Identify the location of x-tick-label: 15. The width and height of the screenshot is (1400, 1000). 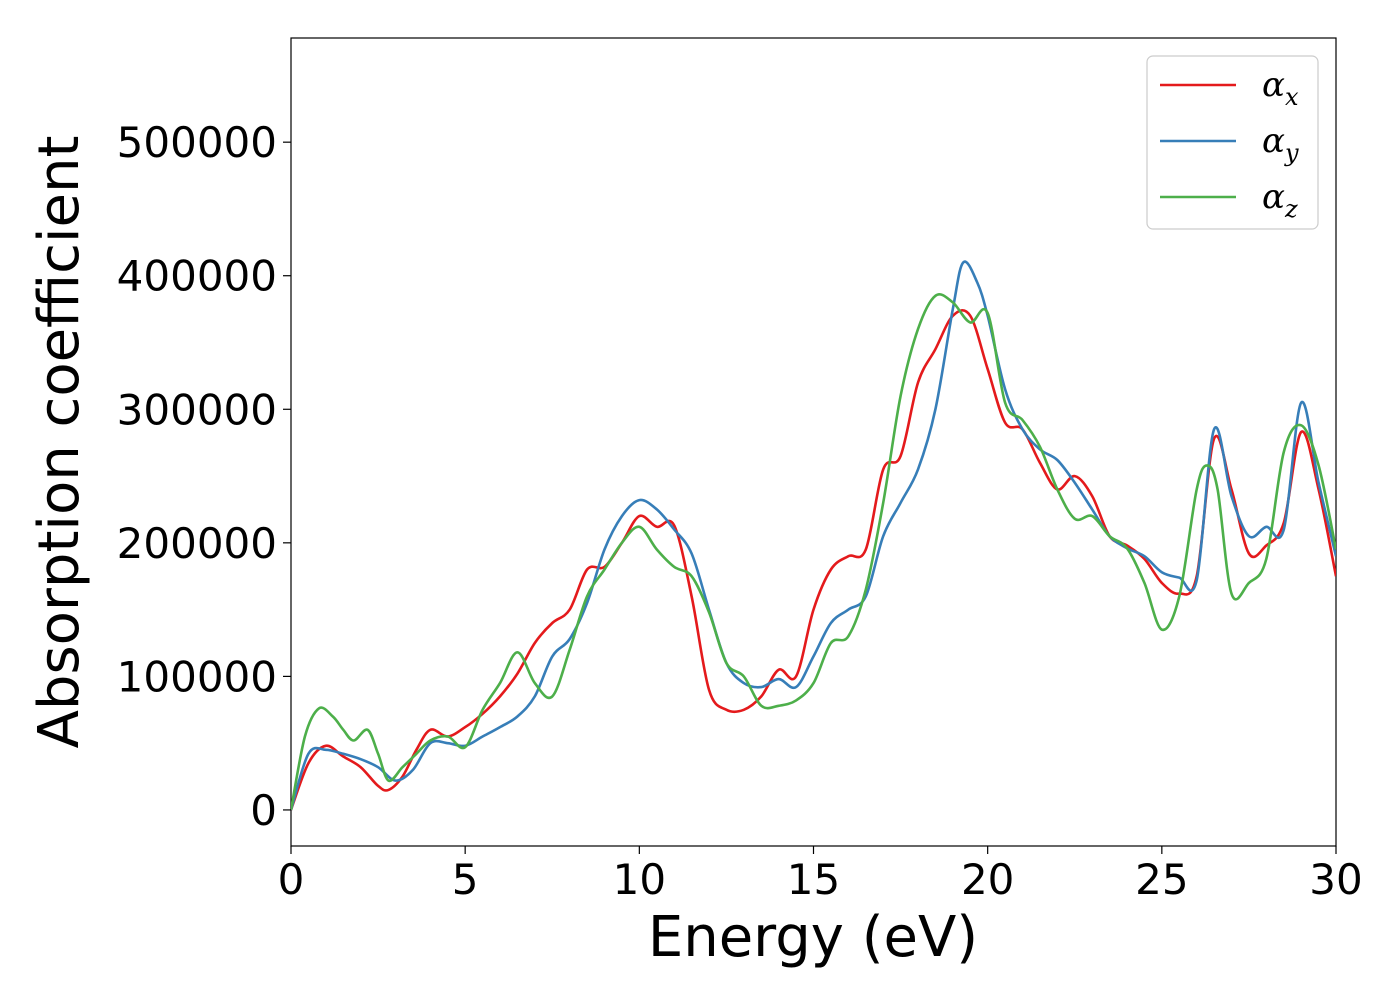
(813, 879).